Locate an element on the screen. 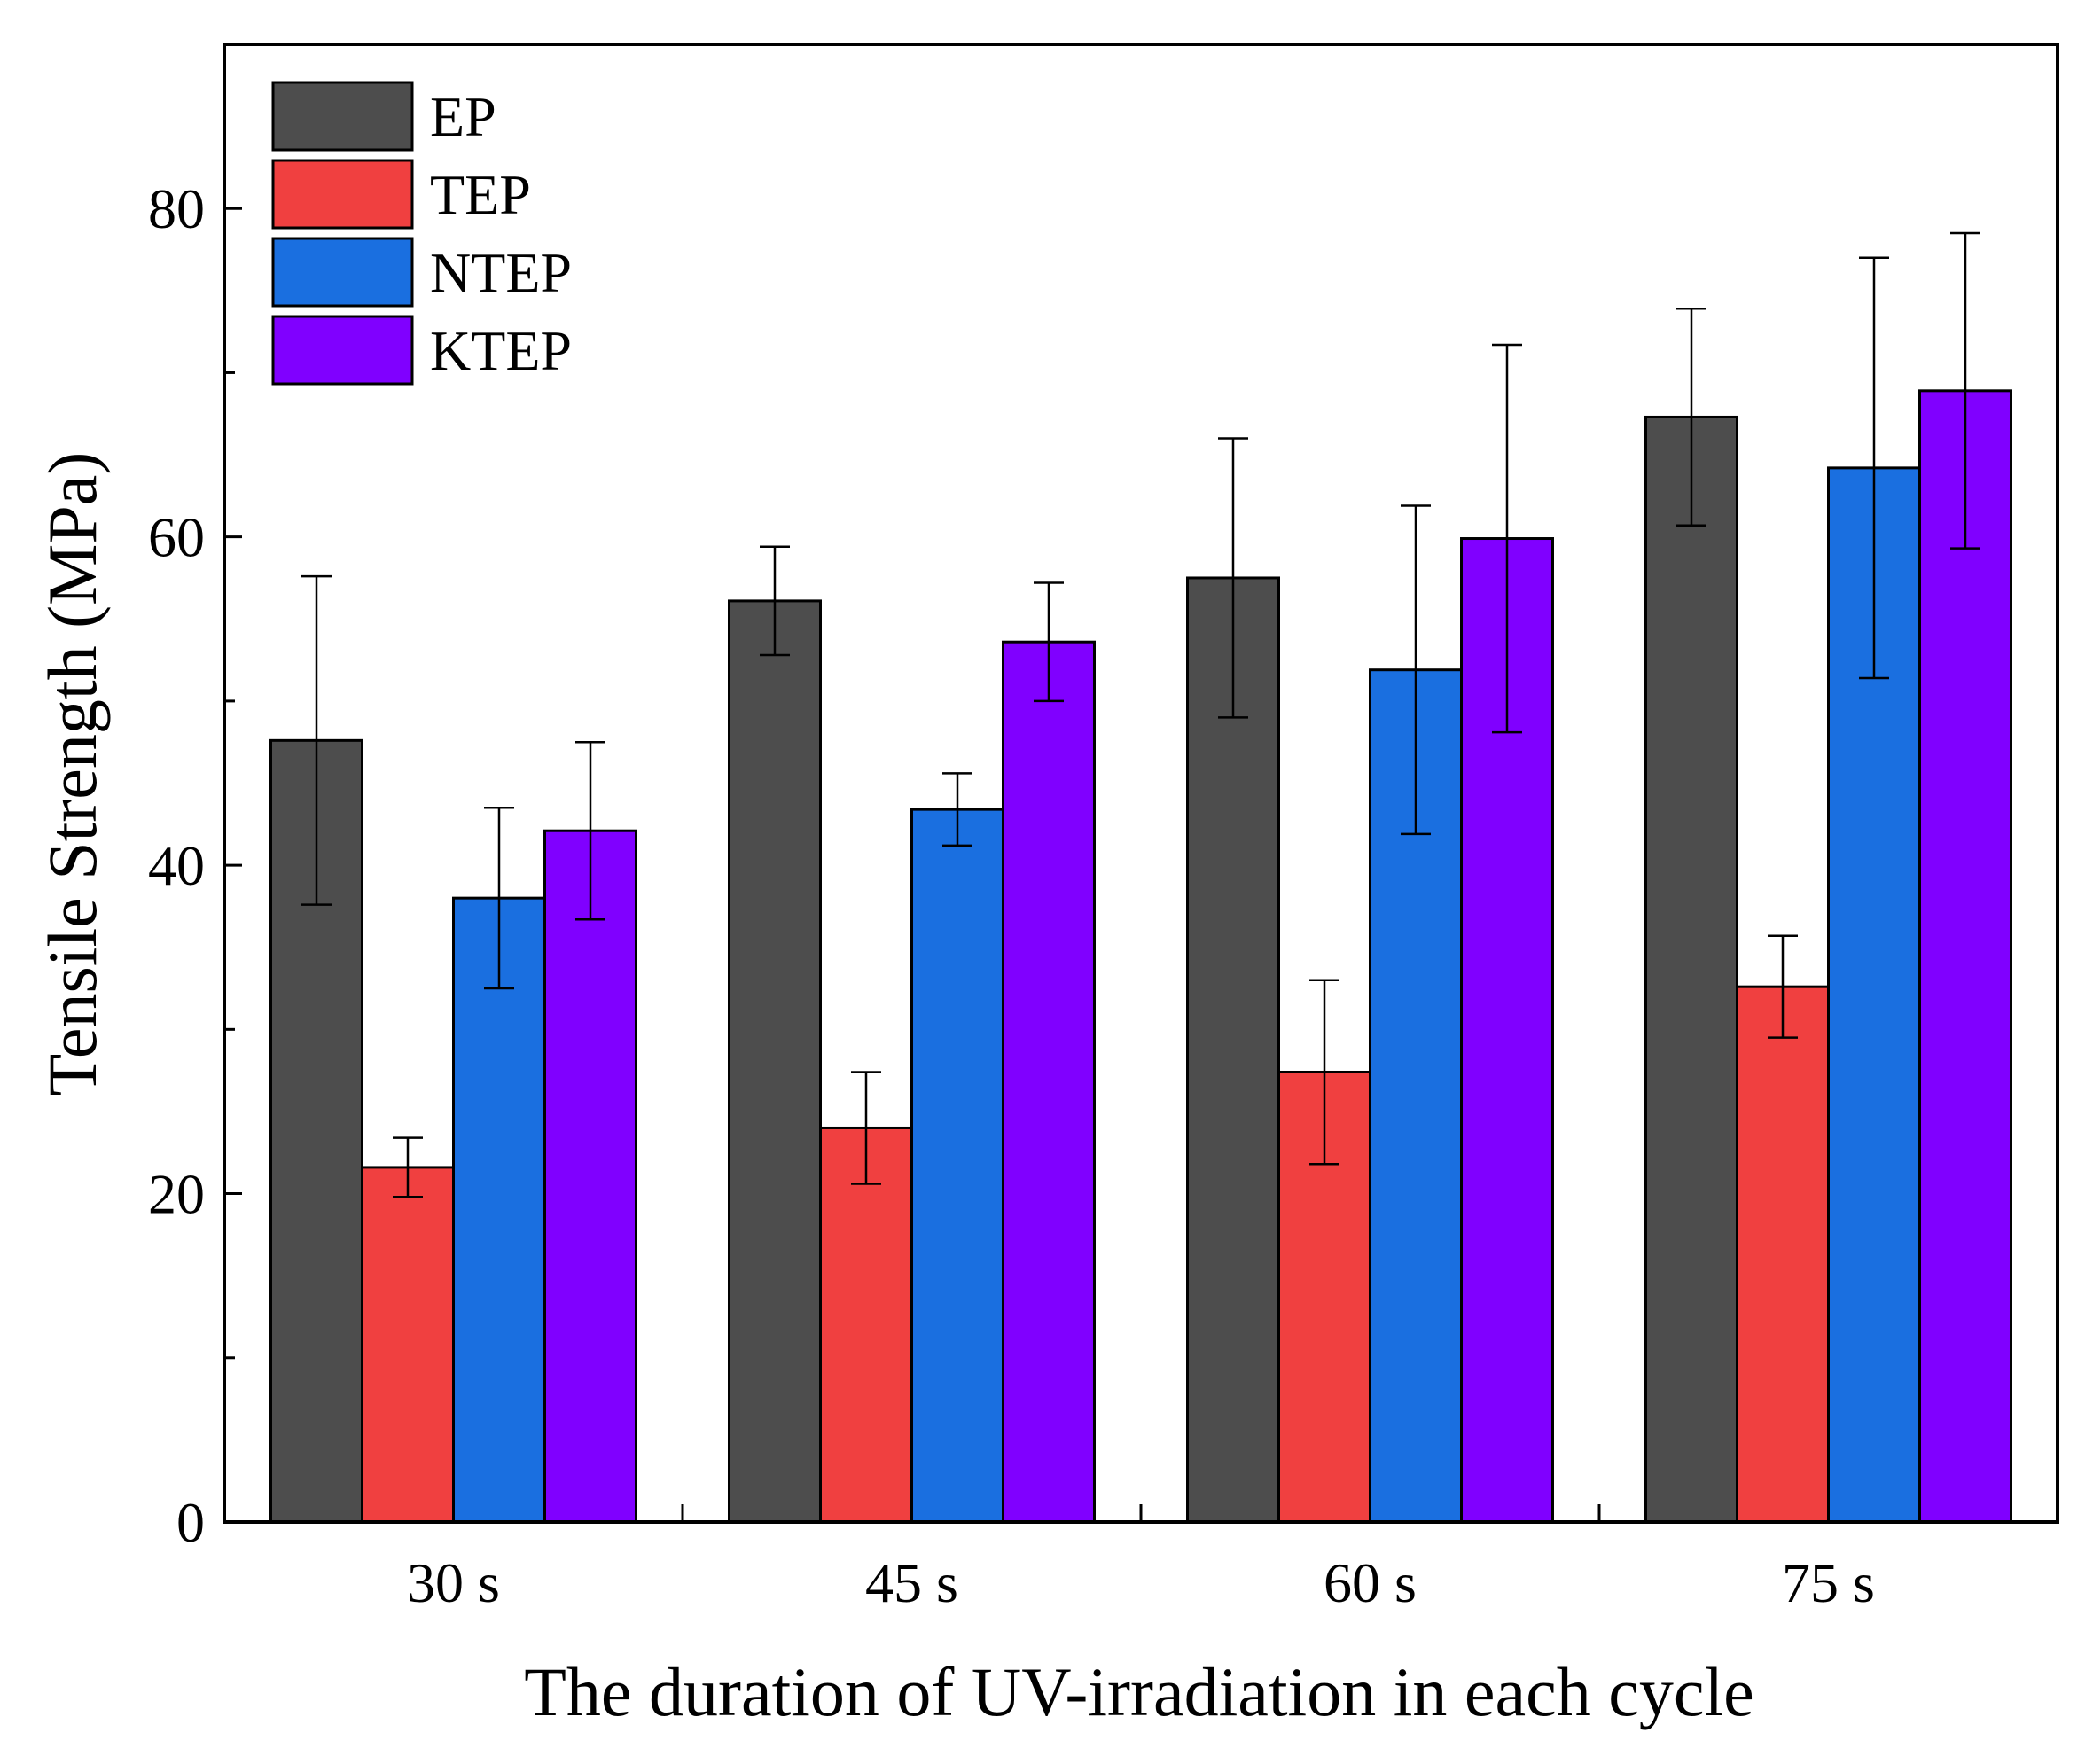  legend-item-tep: TEP is located at coordinates (401, 194).